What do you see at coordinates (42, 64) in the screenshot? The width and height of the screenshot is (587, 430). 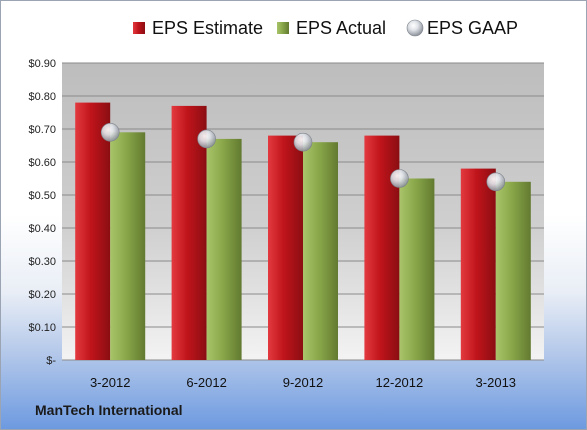 I see `y-tick-label: $0.90` at bounding box center [42, 64].